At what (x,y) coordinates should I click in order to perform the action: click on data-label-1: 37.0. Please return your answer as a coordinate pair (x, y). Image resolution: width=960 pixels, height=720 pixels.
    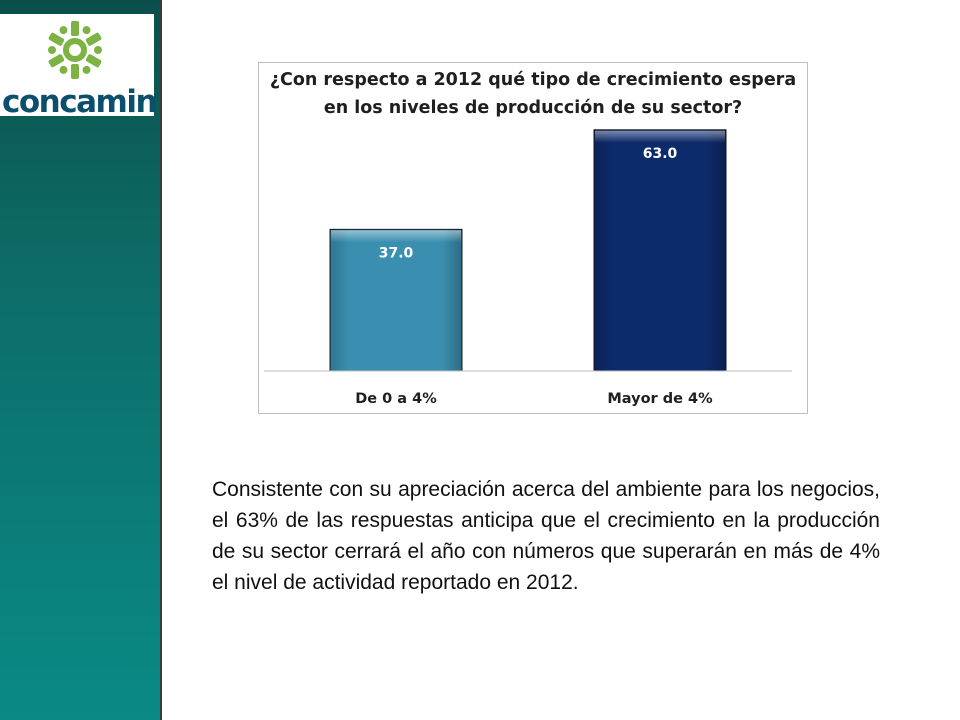
    Looking at the image, I should click on (396, 253).